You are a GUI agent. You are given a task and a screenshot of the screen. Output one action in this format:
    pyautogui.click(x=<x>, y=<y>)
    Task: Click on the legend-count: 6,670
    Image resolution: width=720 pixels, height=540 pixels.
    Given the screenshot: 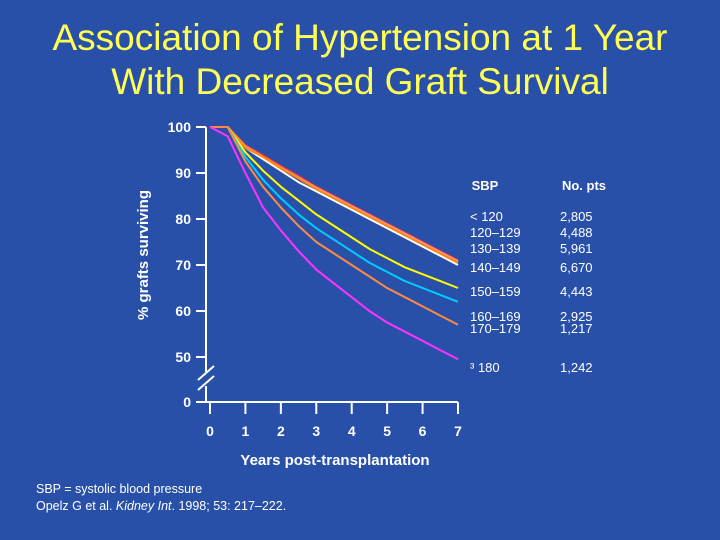 What is the action you would take?
    pyautogui.click(x=576, y=267)
    